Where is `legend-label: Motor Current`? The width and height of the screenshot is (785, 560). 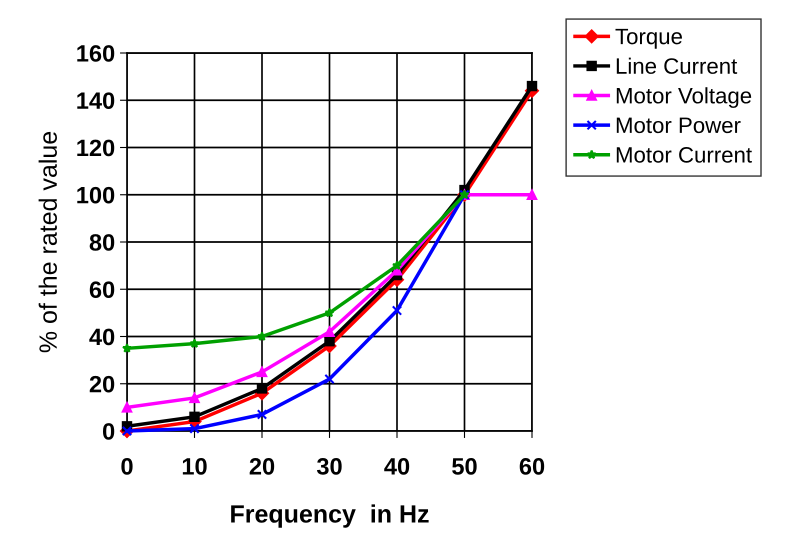
legend-label: Motor Current is located at coordinates (684, 155).